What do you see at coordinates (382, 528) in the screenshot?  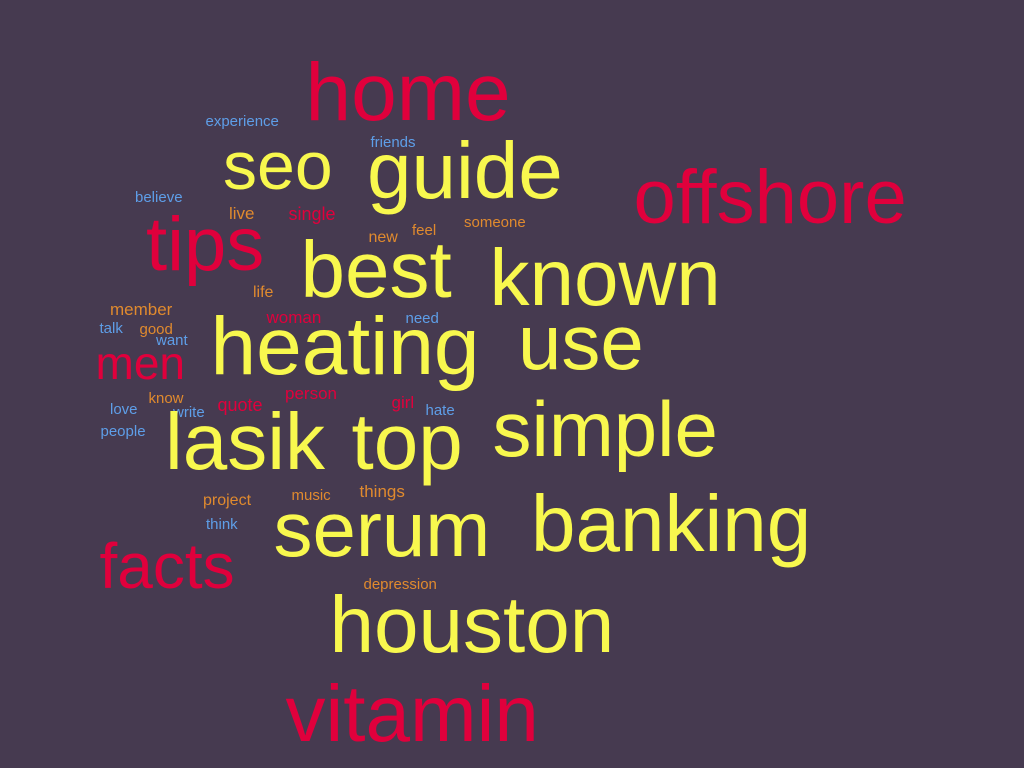 I see `word-serum: serum` at bounding box center [382, 528].